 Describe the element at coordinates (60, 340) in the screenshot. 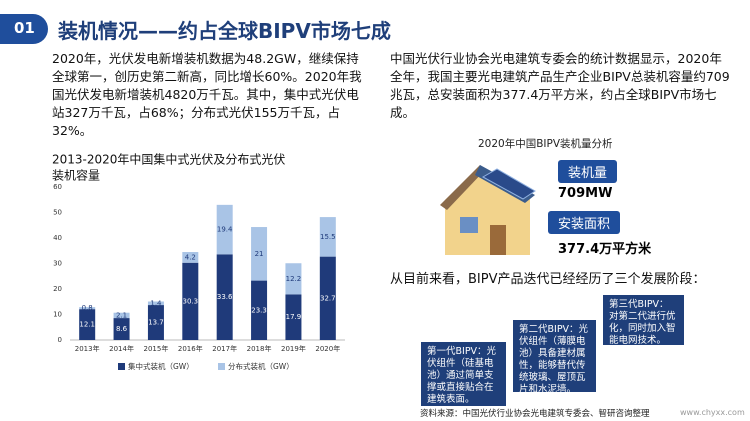

I see `y-tick-label: 0` at that location.